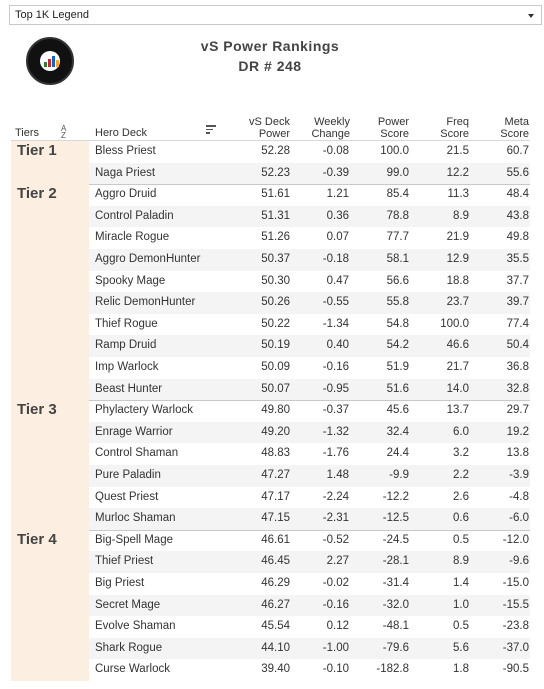 The image size is (544, 689). I want to click on header-divider, so click(270, 140).